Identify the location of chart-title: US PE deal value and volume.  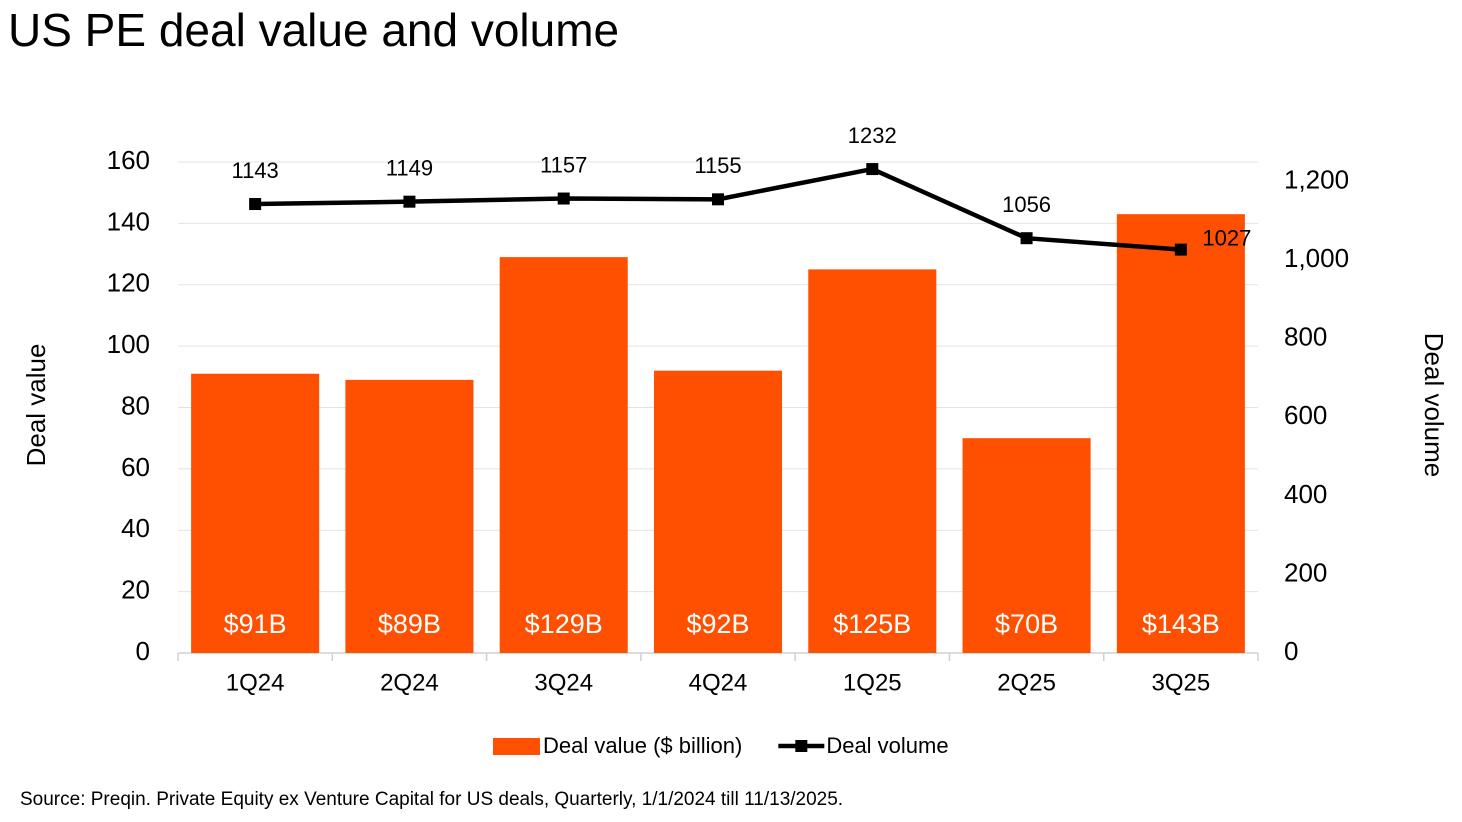
(313, 30).